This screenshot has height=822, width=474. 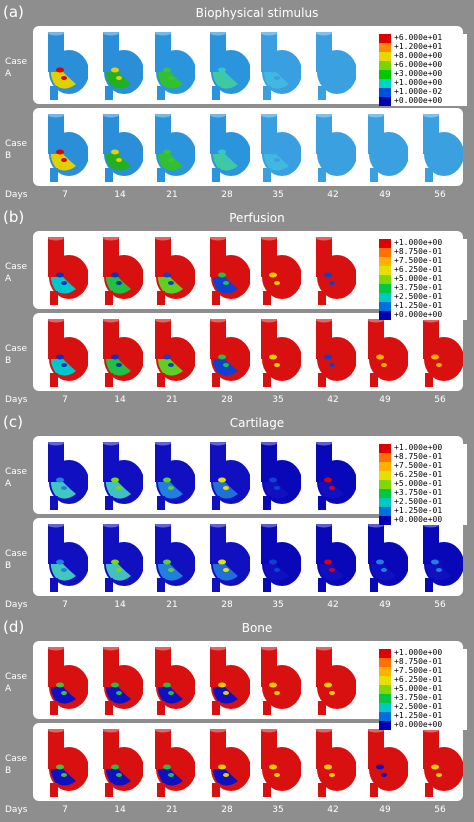 What do you see at coordinates (423, 92) in the screenshot?
I see `legend-entry: +1.000e-02` at bounding box center [423, 92].